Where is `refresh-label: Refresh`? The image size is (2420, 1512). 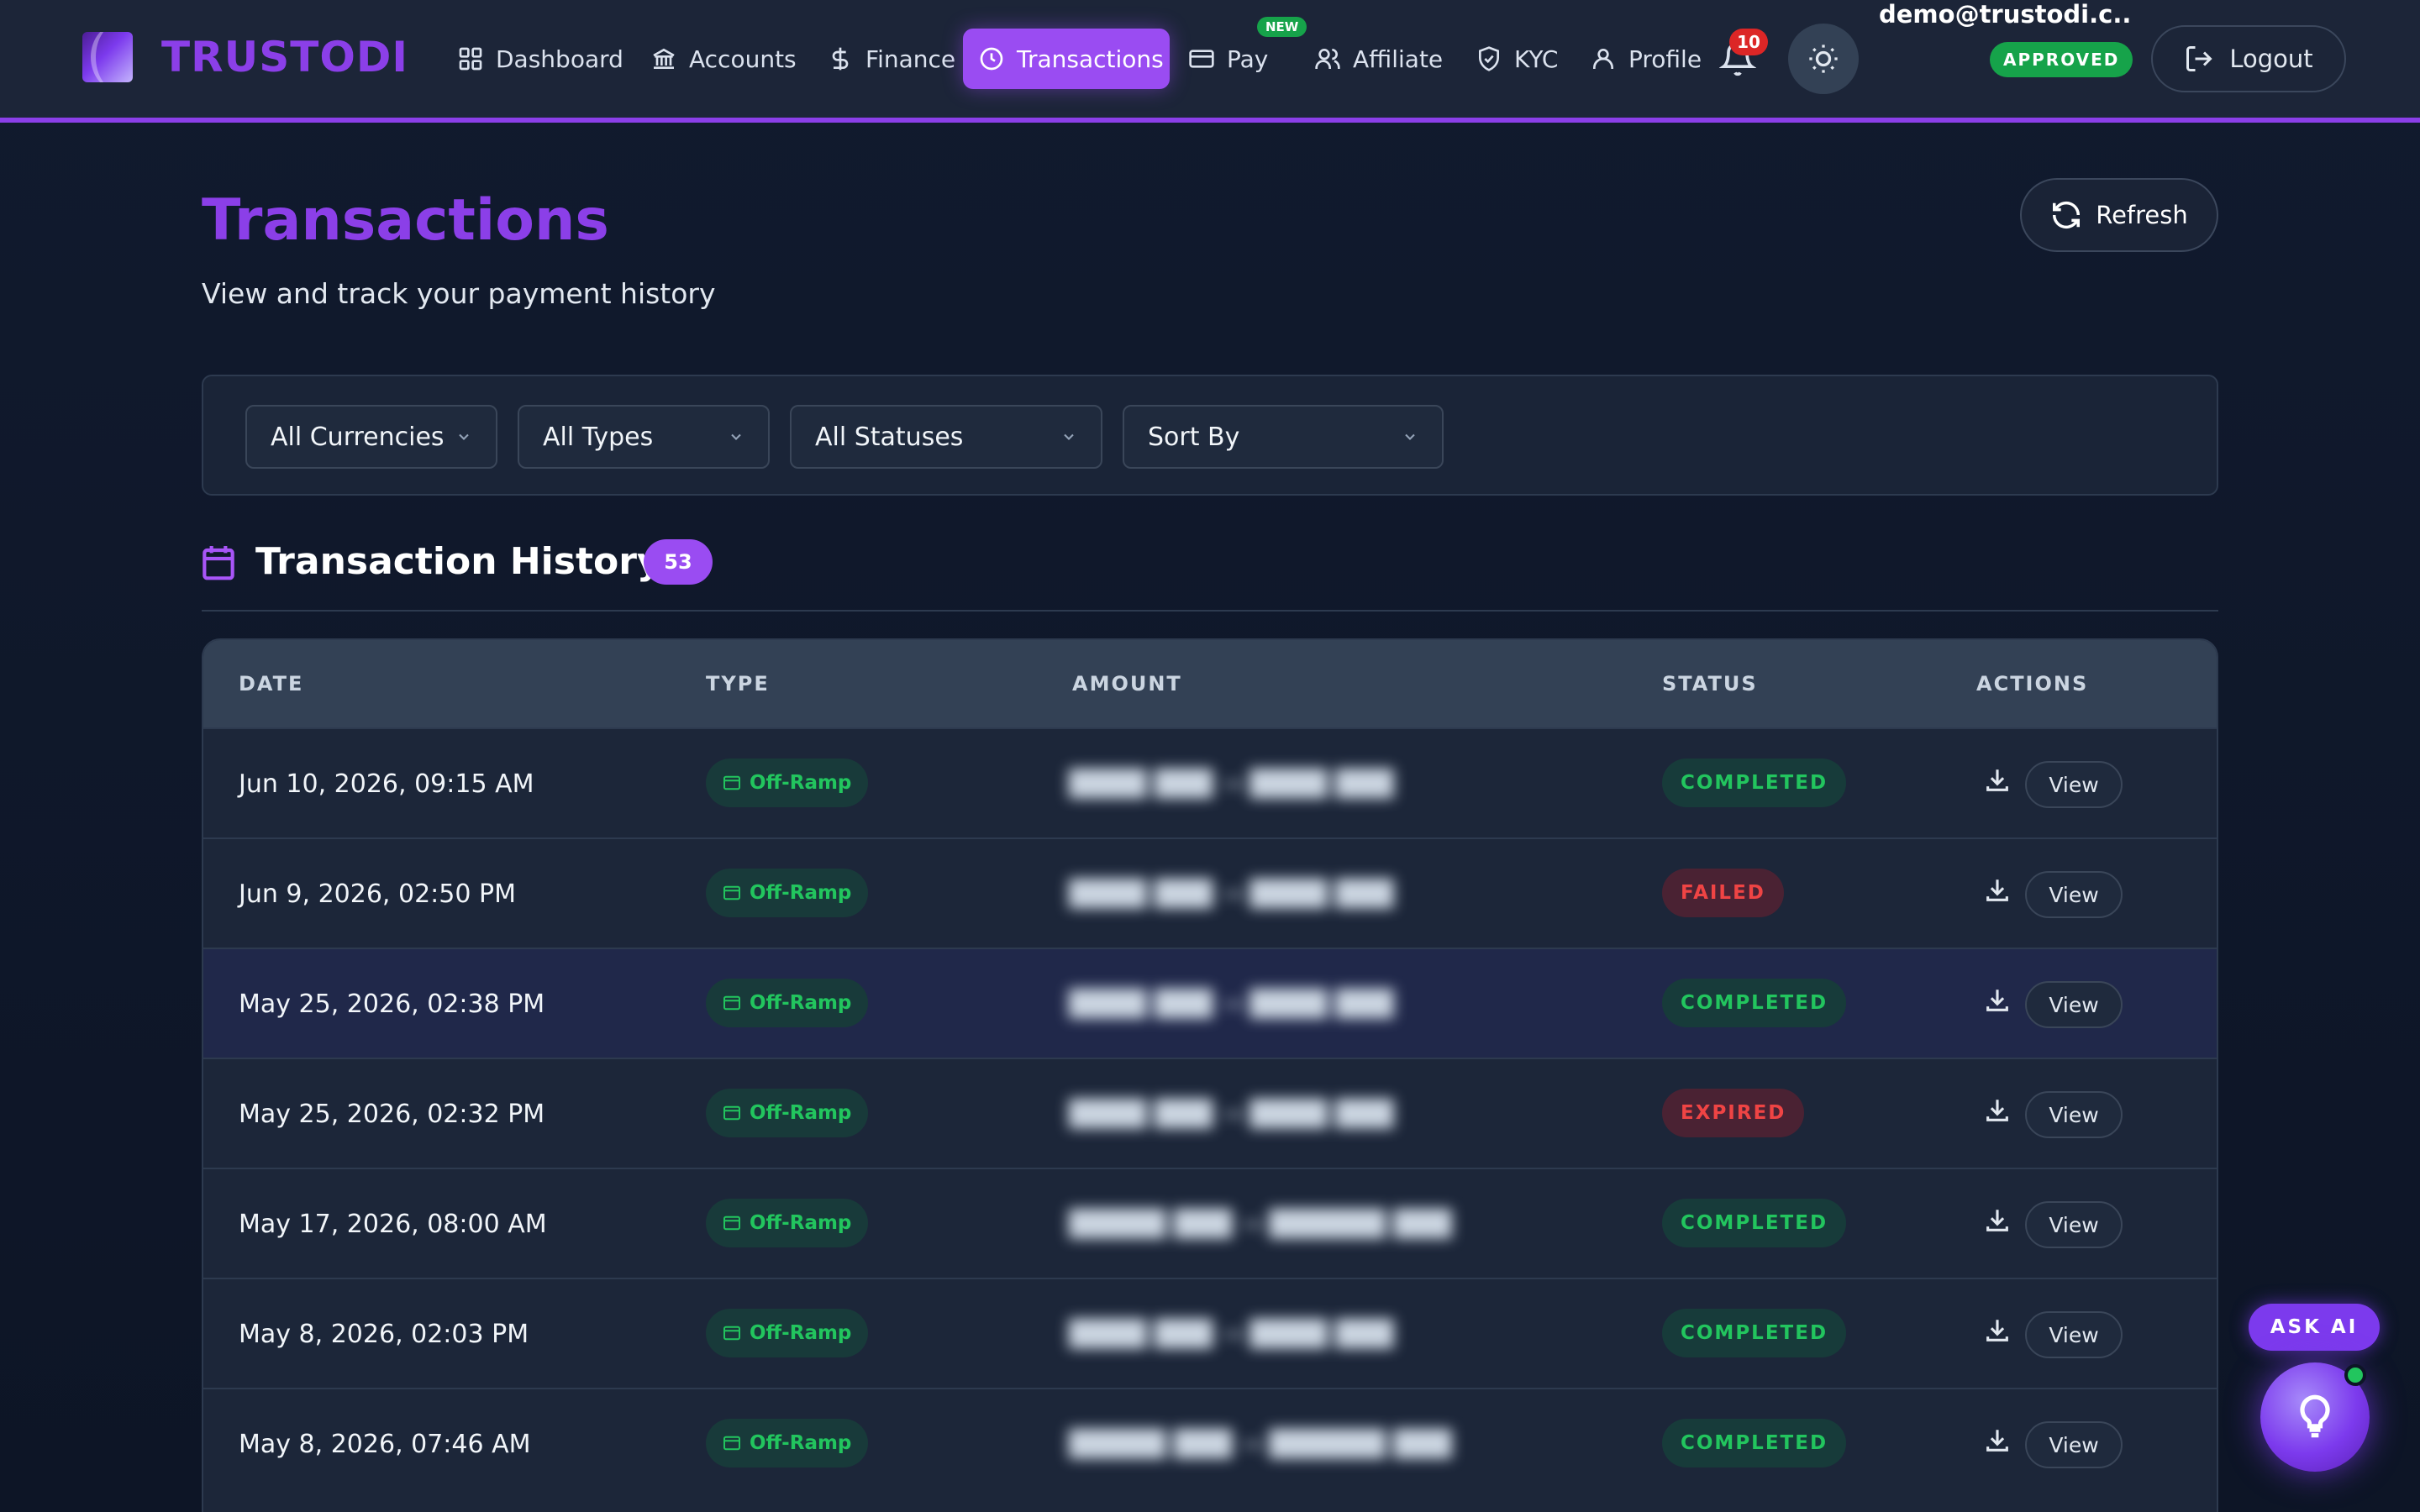 refresh-label: Refresh is located at coordinates (2142, 215).